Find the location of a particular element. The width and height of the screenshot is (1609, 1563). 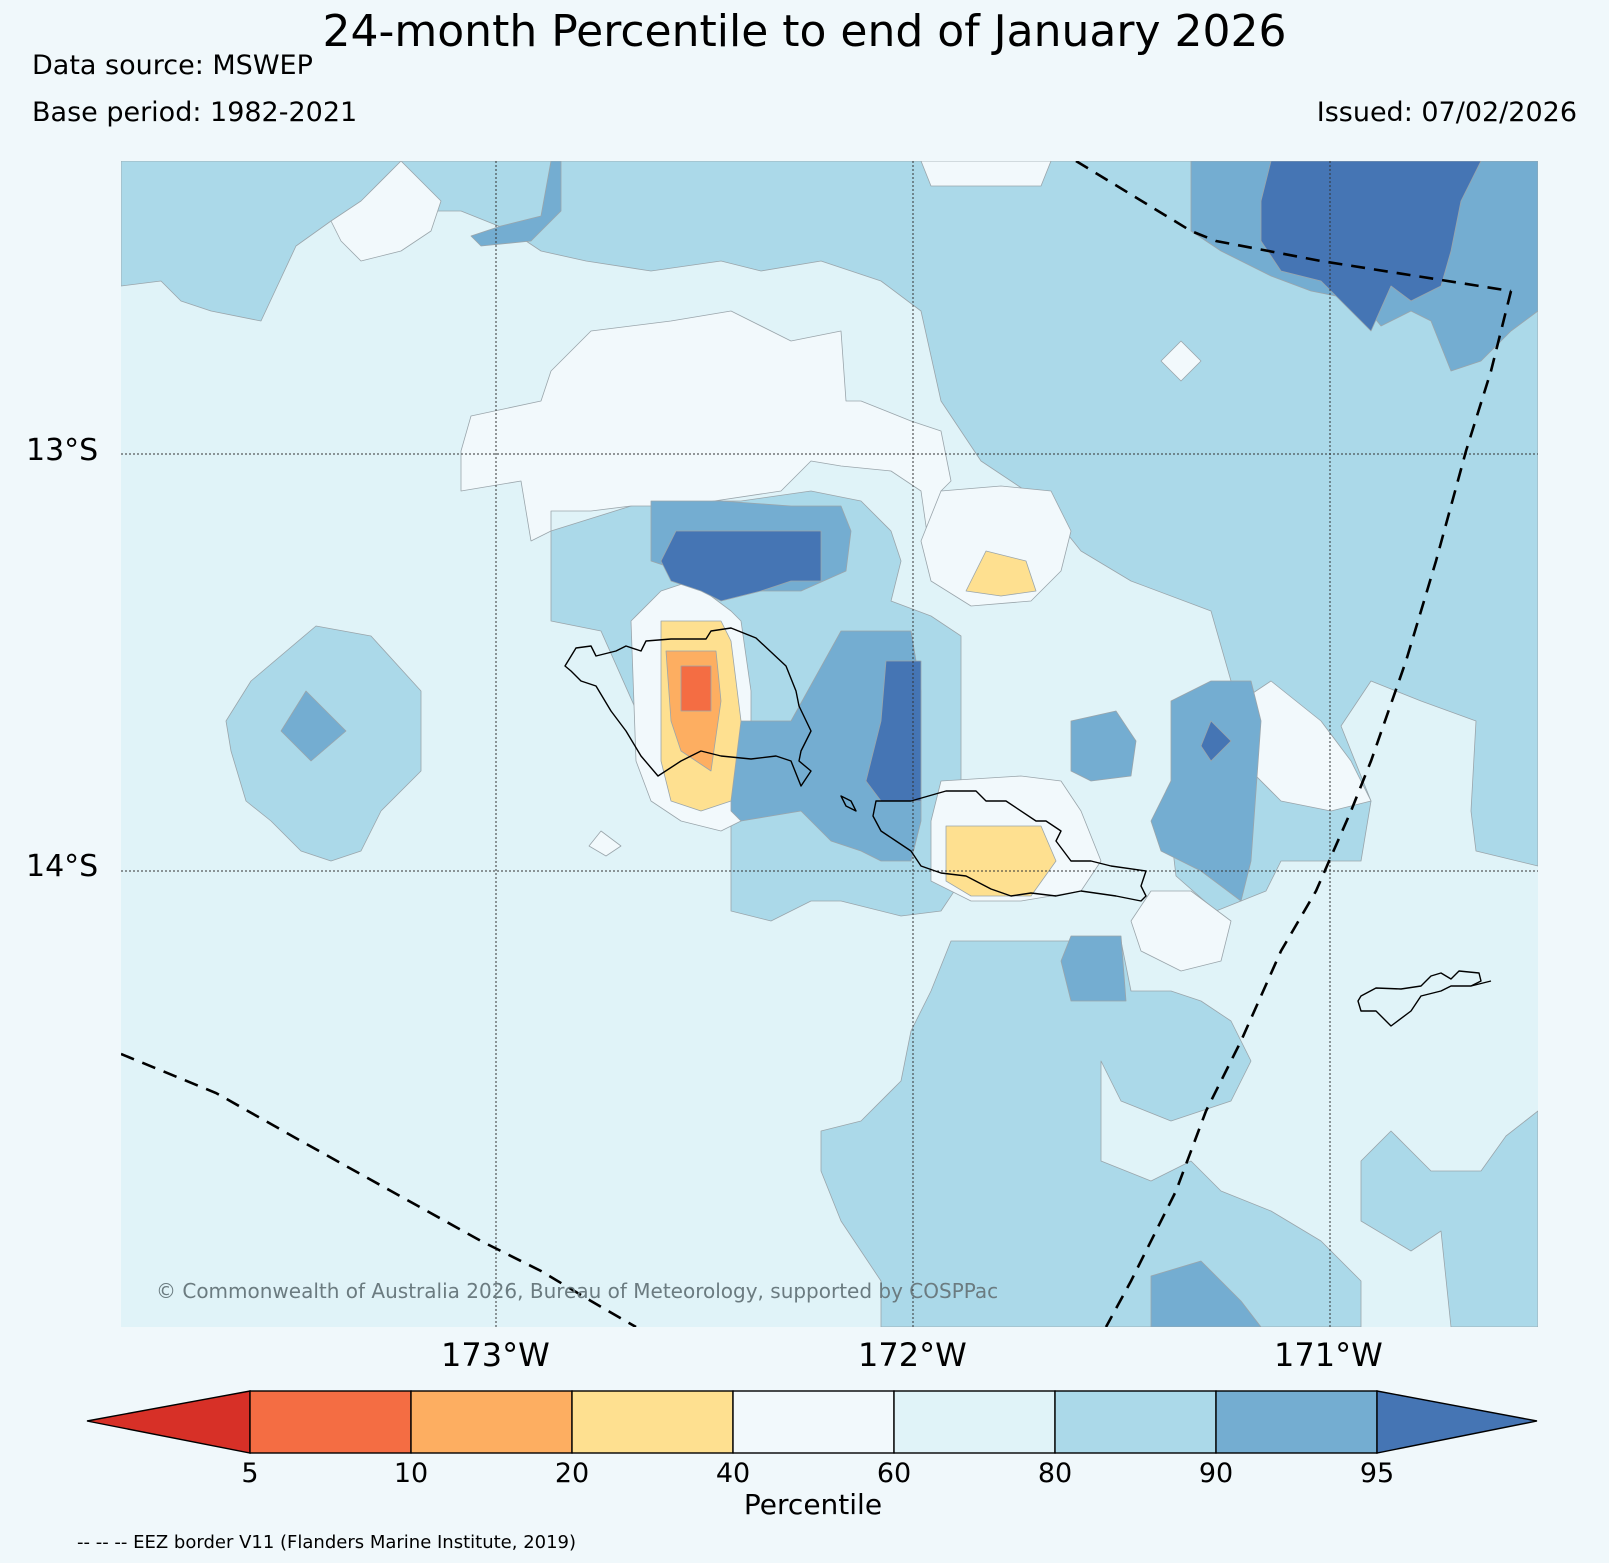

field-90-95-west is located at coordinates (313, 726).